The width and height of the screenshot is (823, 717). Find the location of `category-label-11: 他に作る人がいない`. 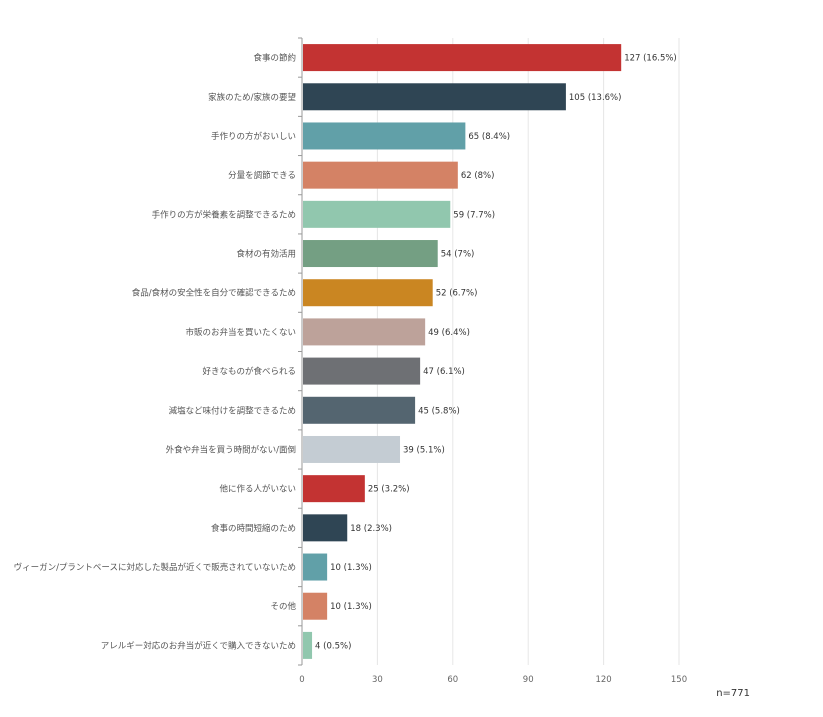

category-label-11: 他に作る人がいない is located at coordinates (257, 489).